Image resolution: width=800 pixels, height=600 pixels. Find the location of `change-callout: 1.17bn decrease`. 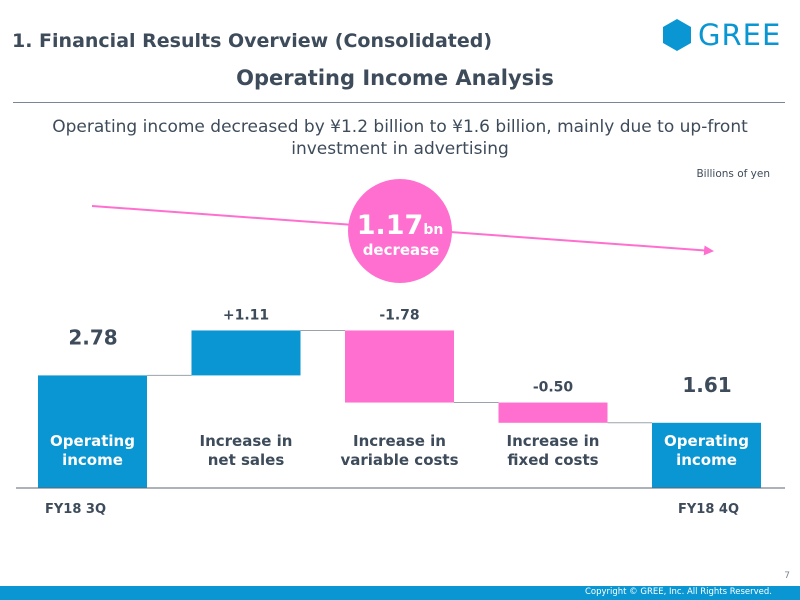

change-callout: 1.17bn decrease is located at coordinates (400, 231).